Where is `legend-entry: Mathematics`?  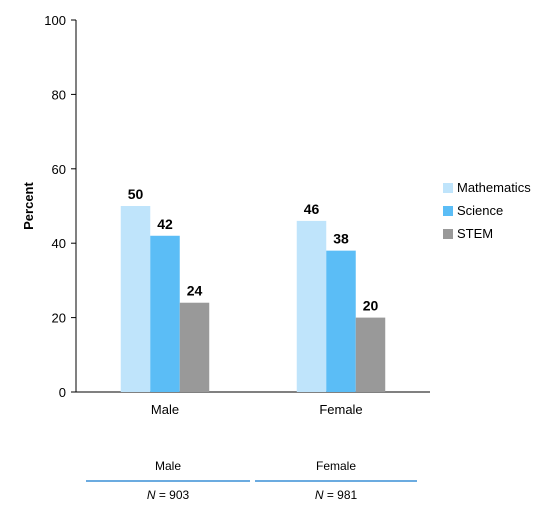 legend-entry: Mathematics is located at coordinates (494, 187).